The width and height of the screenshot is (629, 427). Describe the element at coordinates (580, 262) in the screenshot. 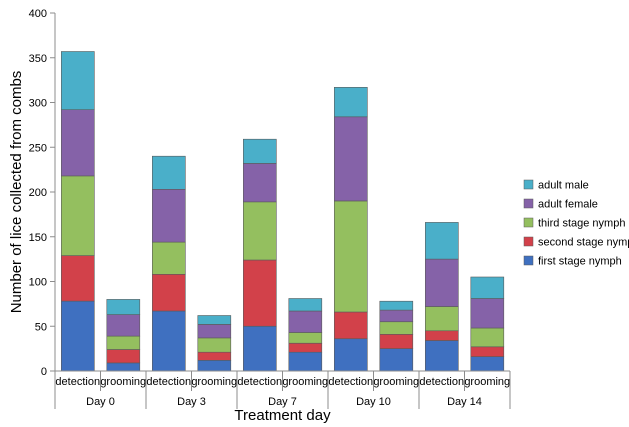

I see `legend-label-4: first stage nymph` at that location.